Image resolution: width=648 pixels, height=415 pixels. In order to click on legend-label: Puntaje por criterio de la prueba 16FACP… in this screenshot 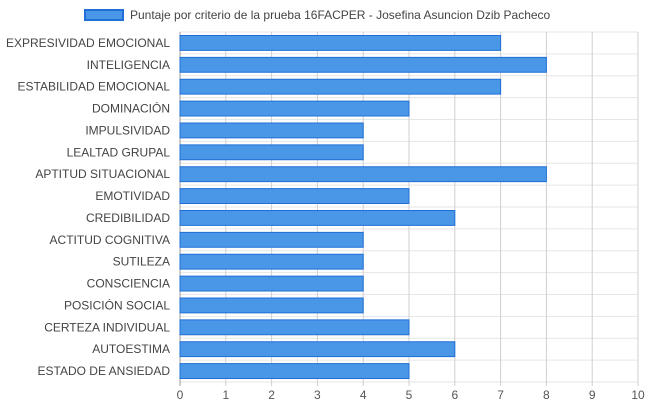, I will do `click(340, 15)`.